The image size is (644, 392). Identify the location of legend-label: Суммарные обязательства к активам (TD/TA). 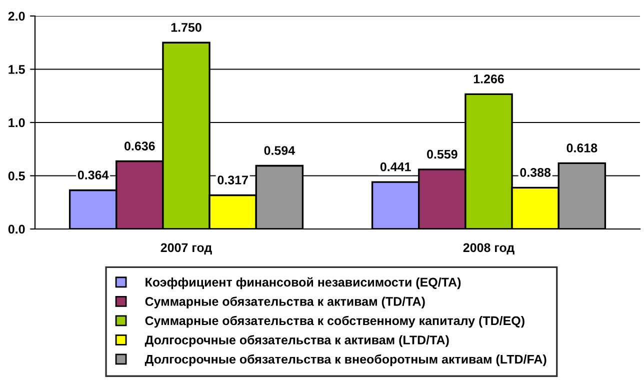
(285, 302).